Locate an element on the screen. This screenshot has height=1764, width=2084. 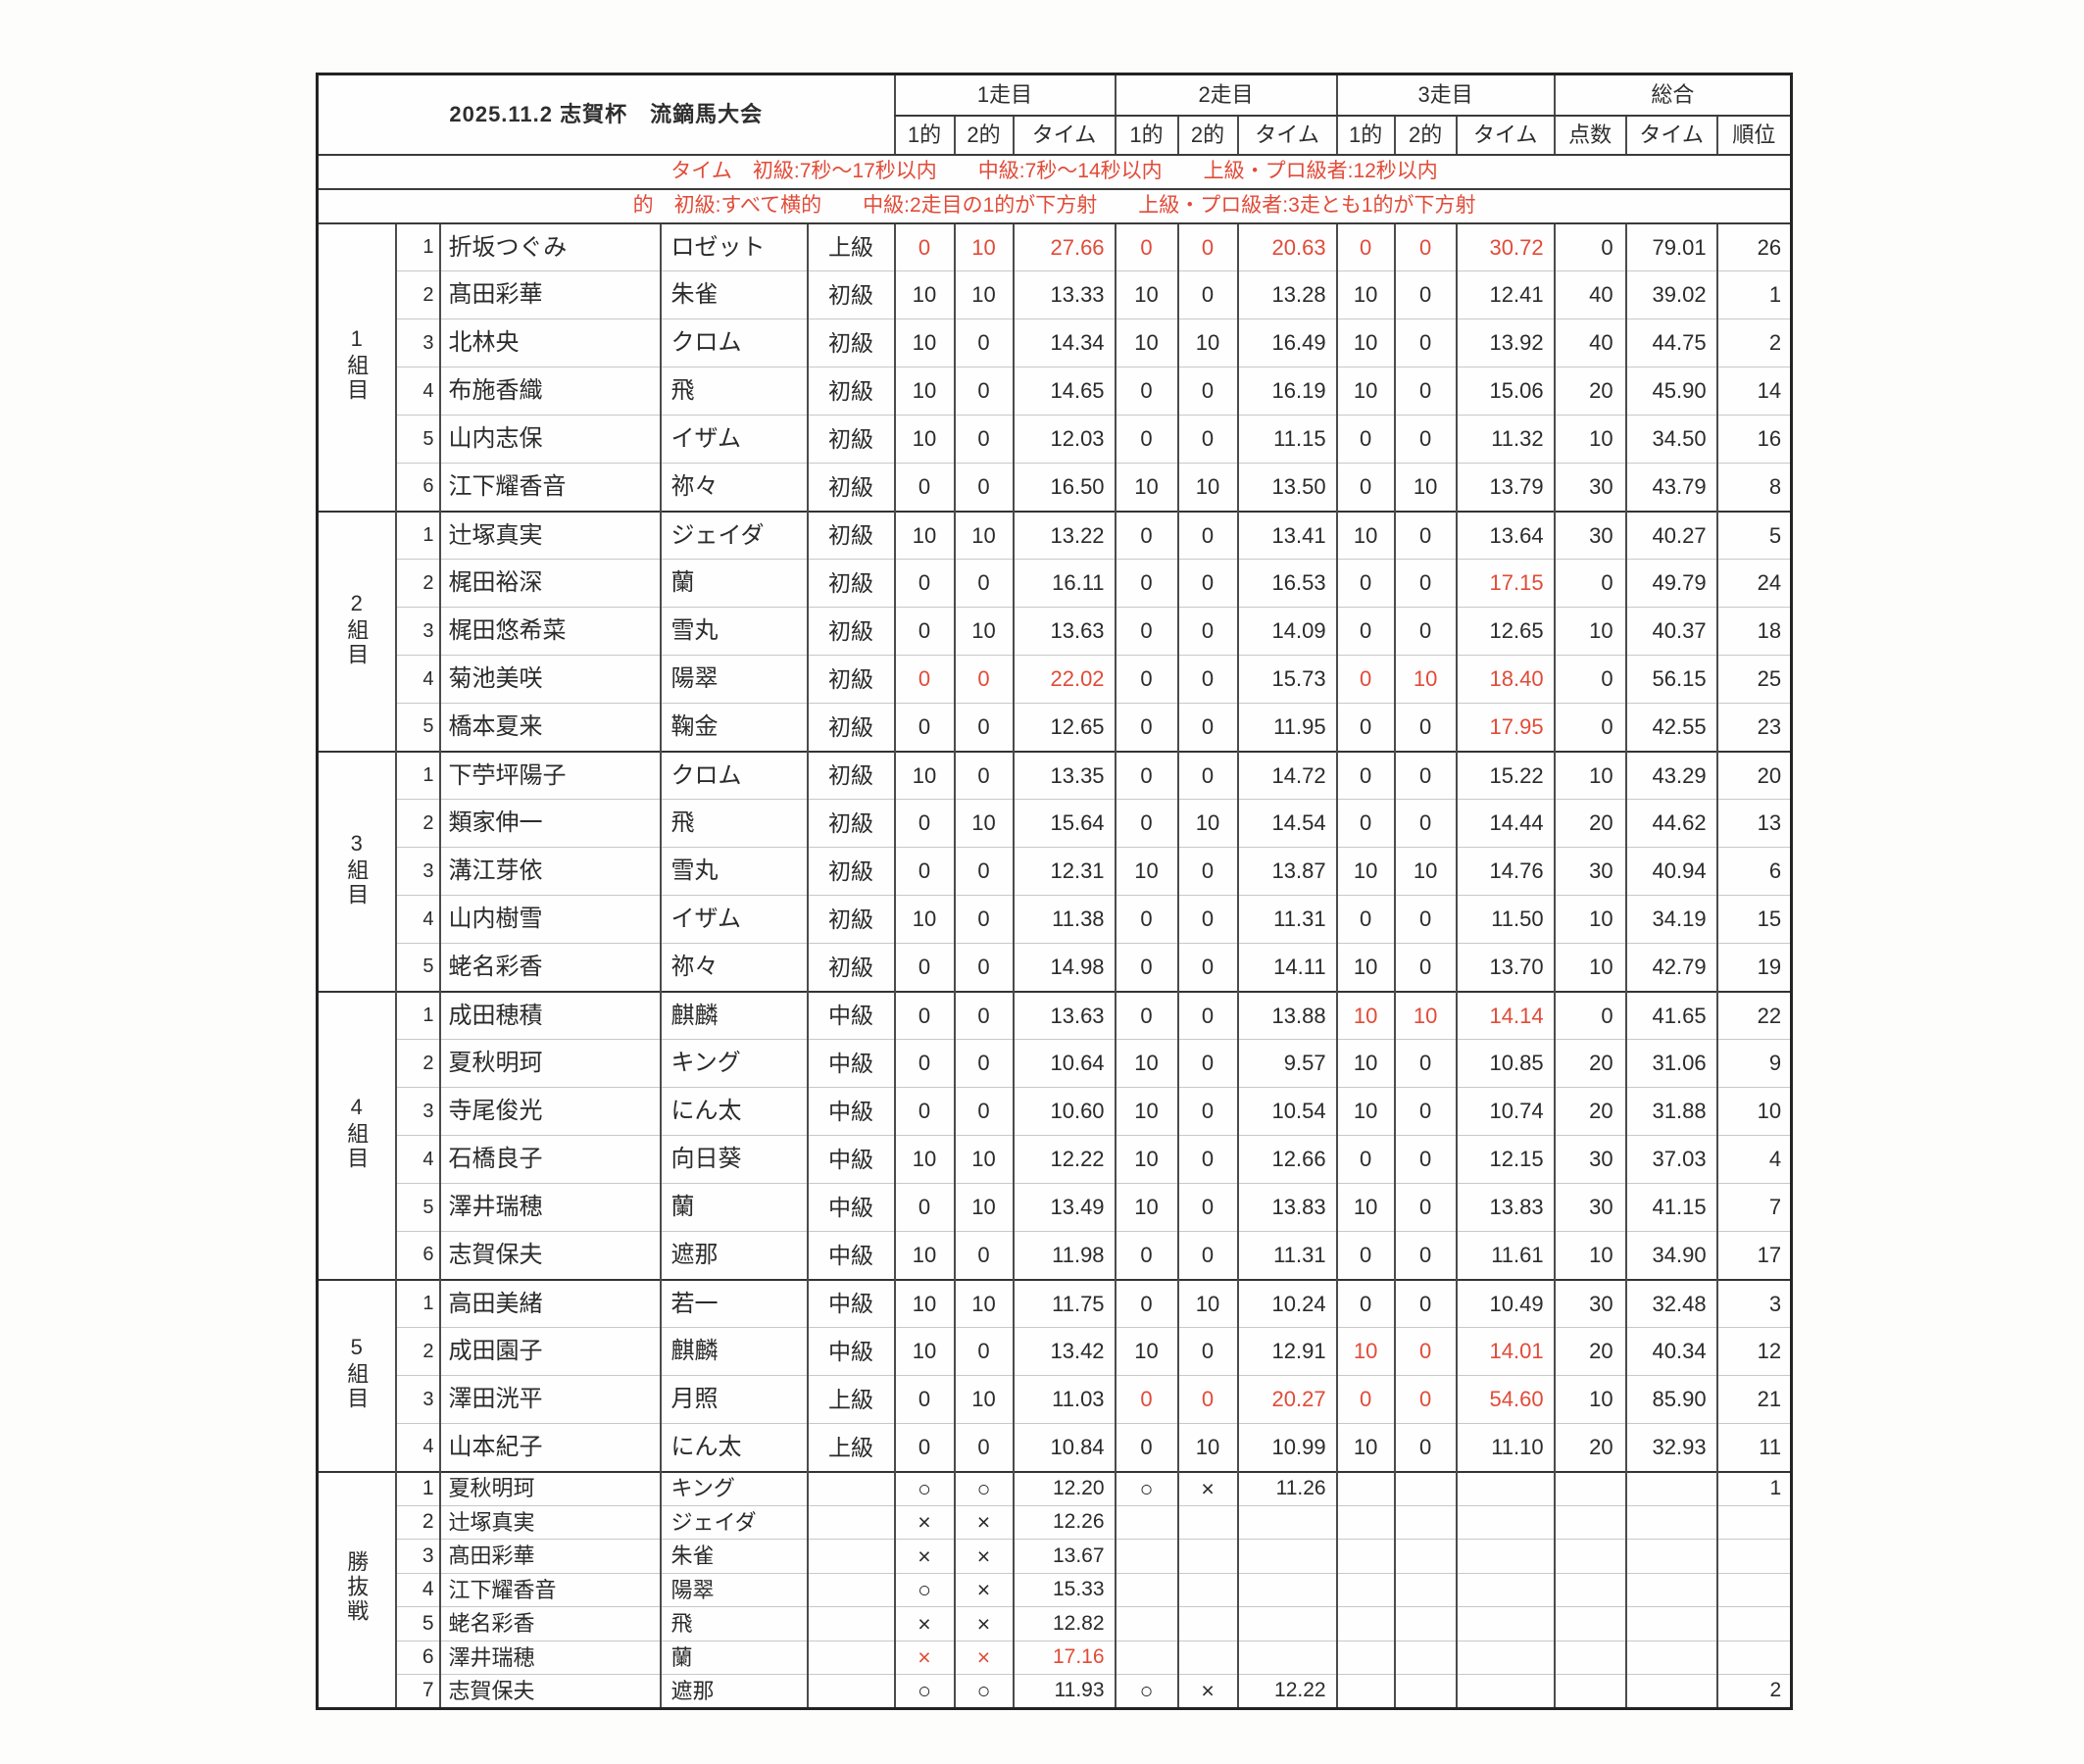
rider-name: 澤田洸平 is located at coordinates (549, 1399).